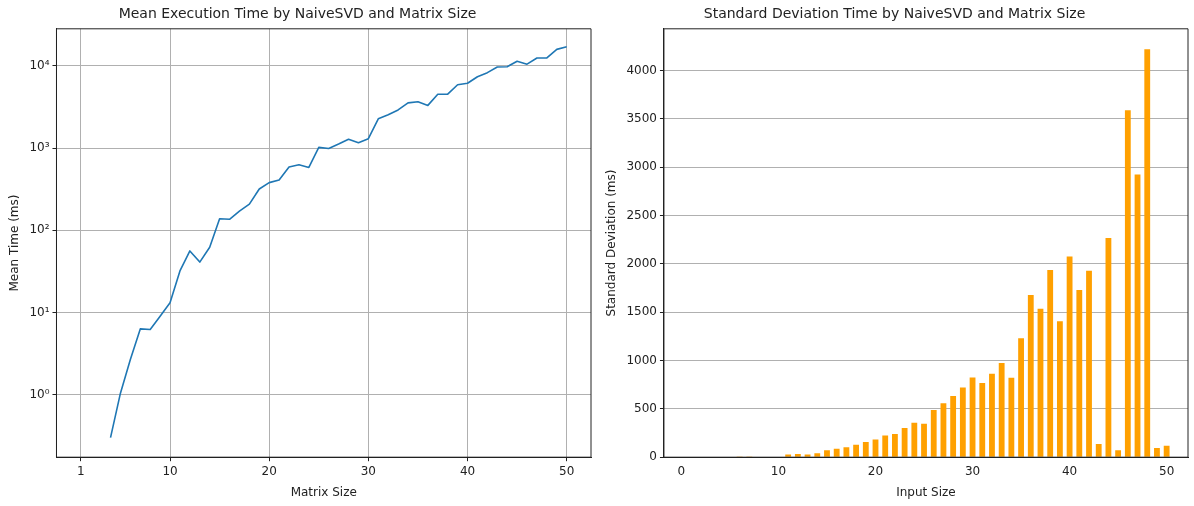  I want to click on y-tick-label: 3500, so click(641, 117).